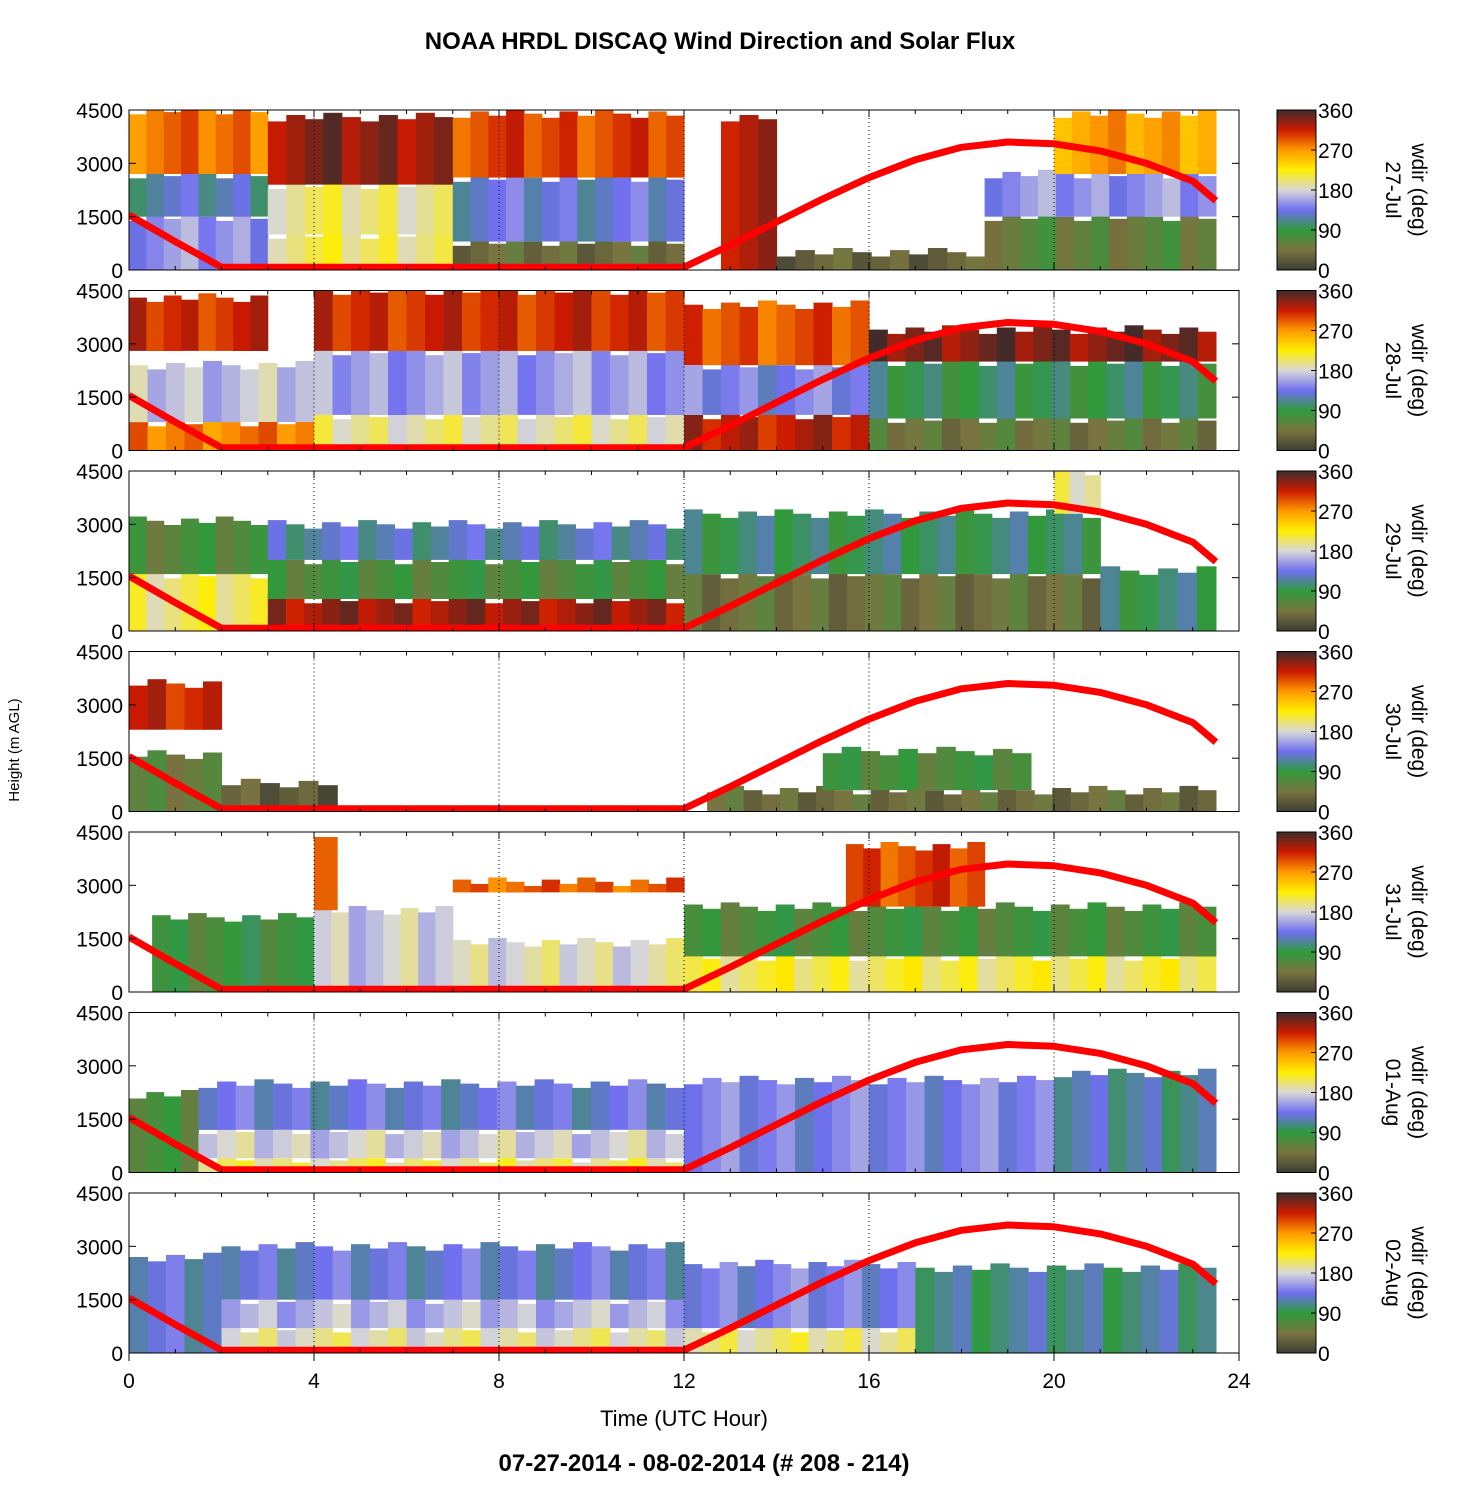 This screenshot has height=1489, width=1473. Describe the element at coordinates (1392, 911) in the screenshot. I see `panel-date-label: 31-Jul` at that location.